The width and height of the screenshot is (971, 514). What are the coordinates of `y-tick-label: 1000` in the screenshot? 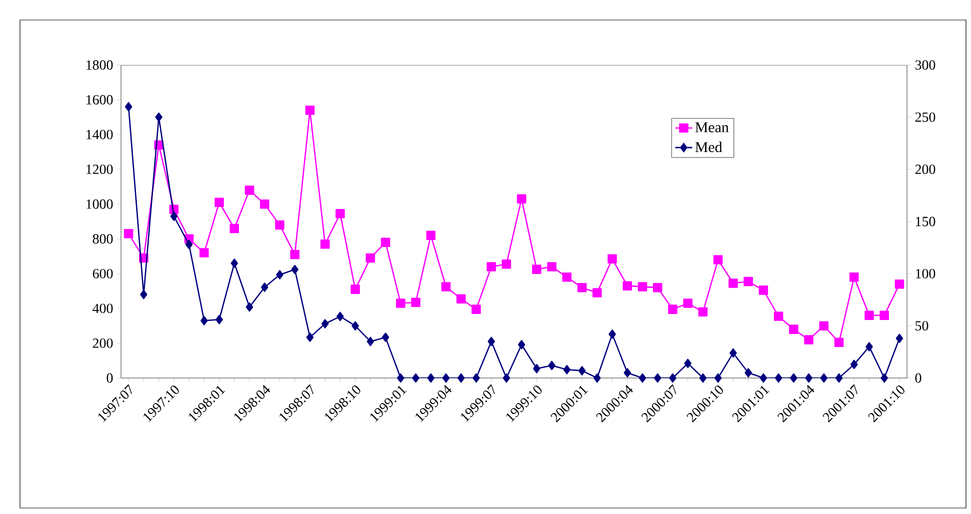 It's located at (99, 204).